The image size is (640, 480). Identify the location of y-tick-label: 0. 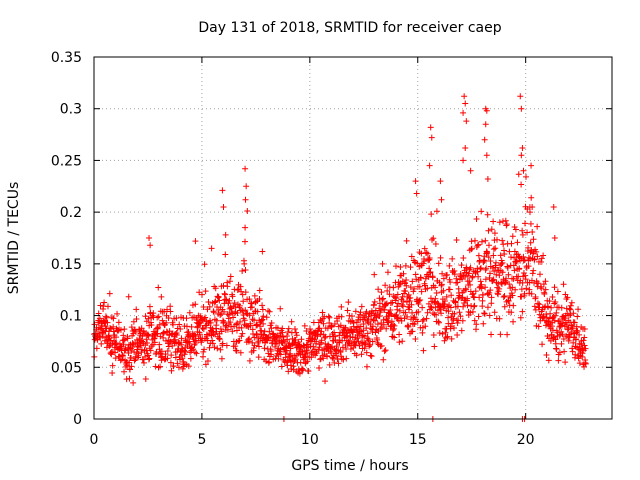
(77, 420).